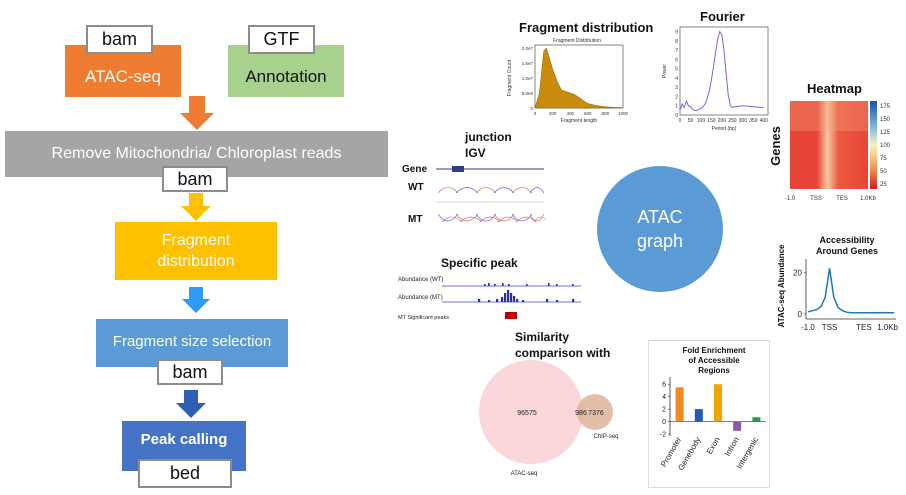  I want to click on fragment-xlabel: Fragment length, so click(579, 121).